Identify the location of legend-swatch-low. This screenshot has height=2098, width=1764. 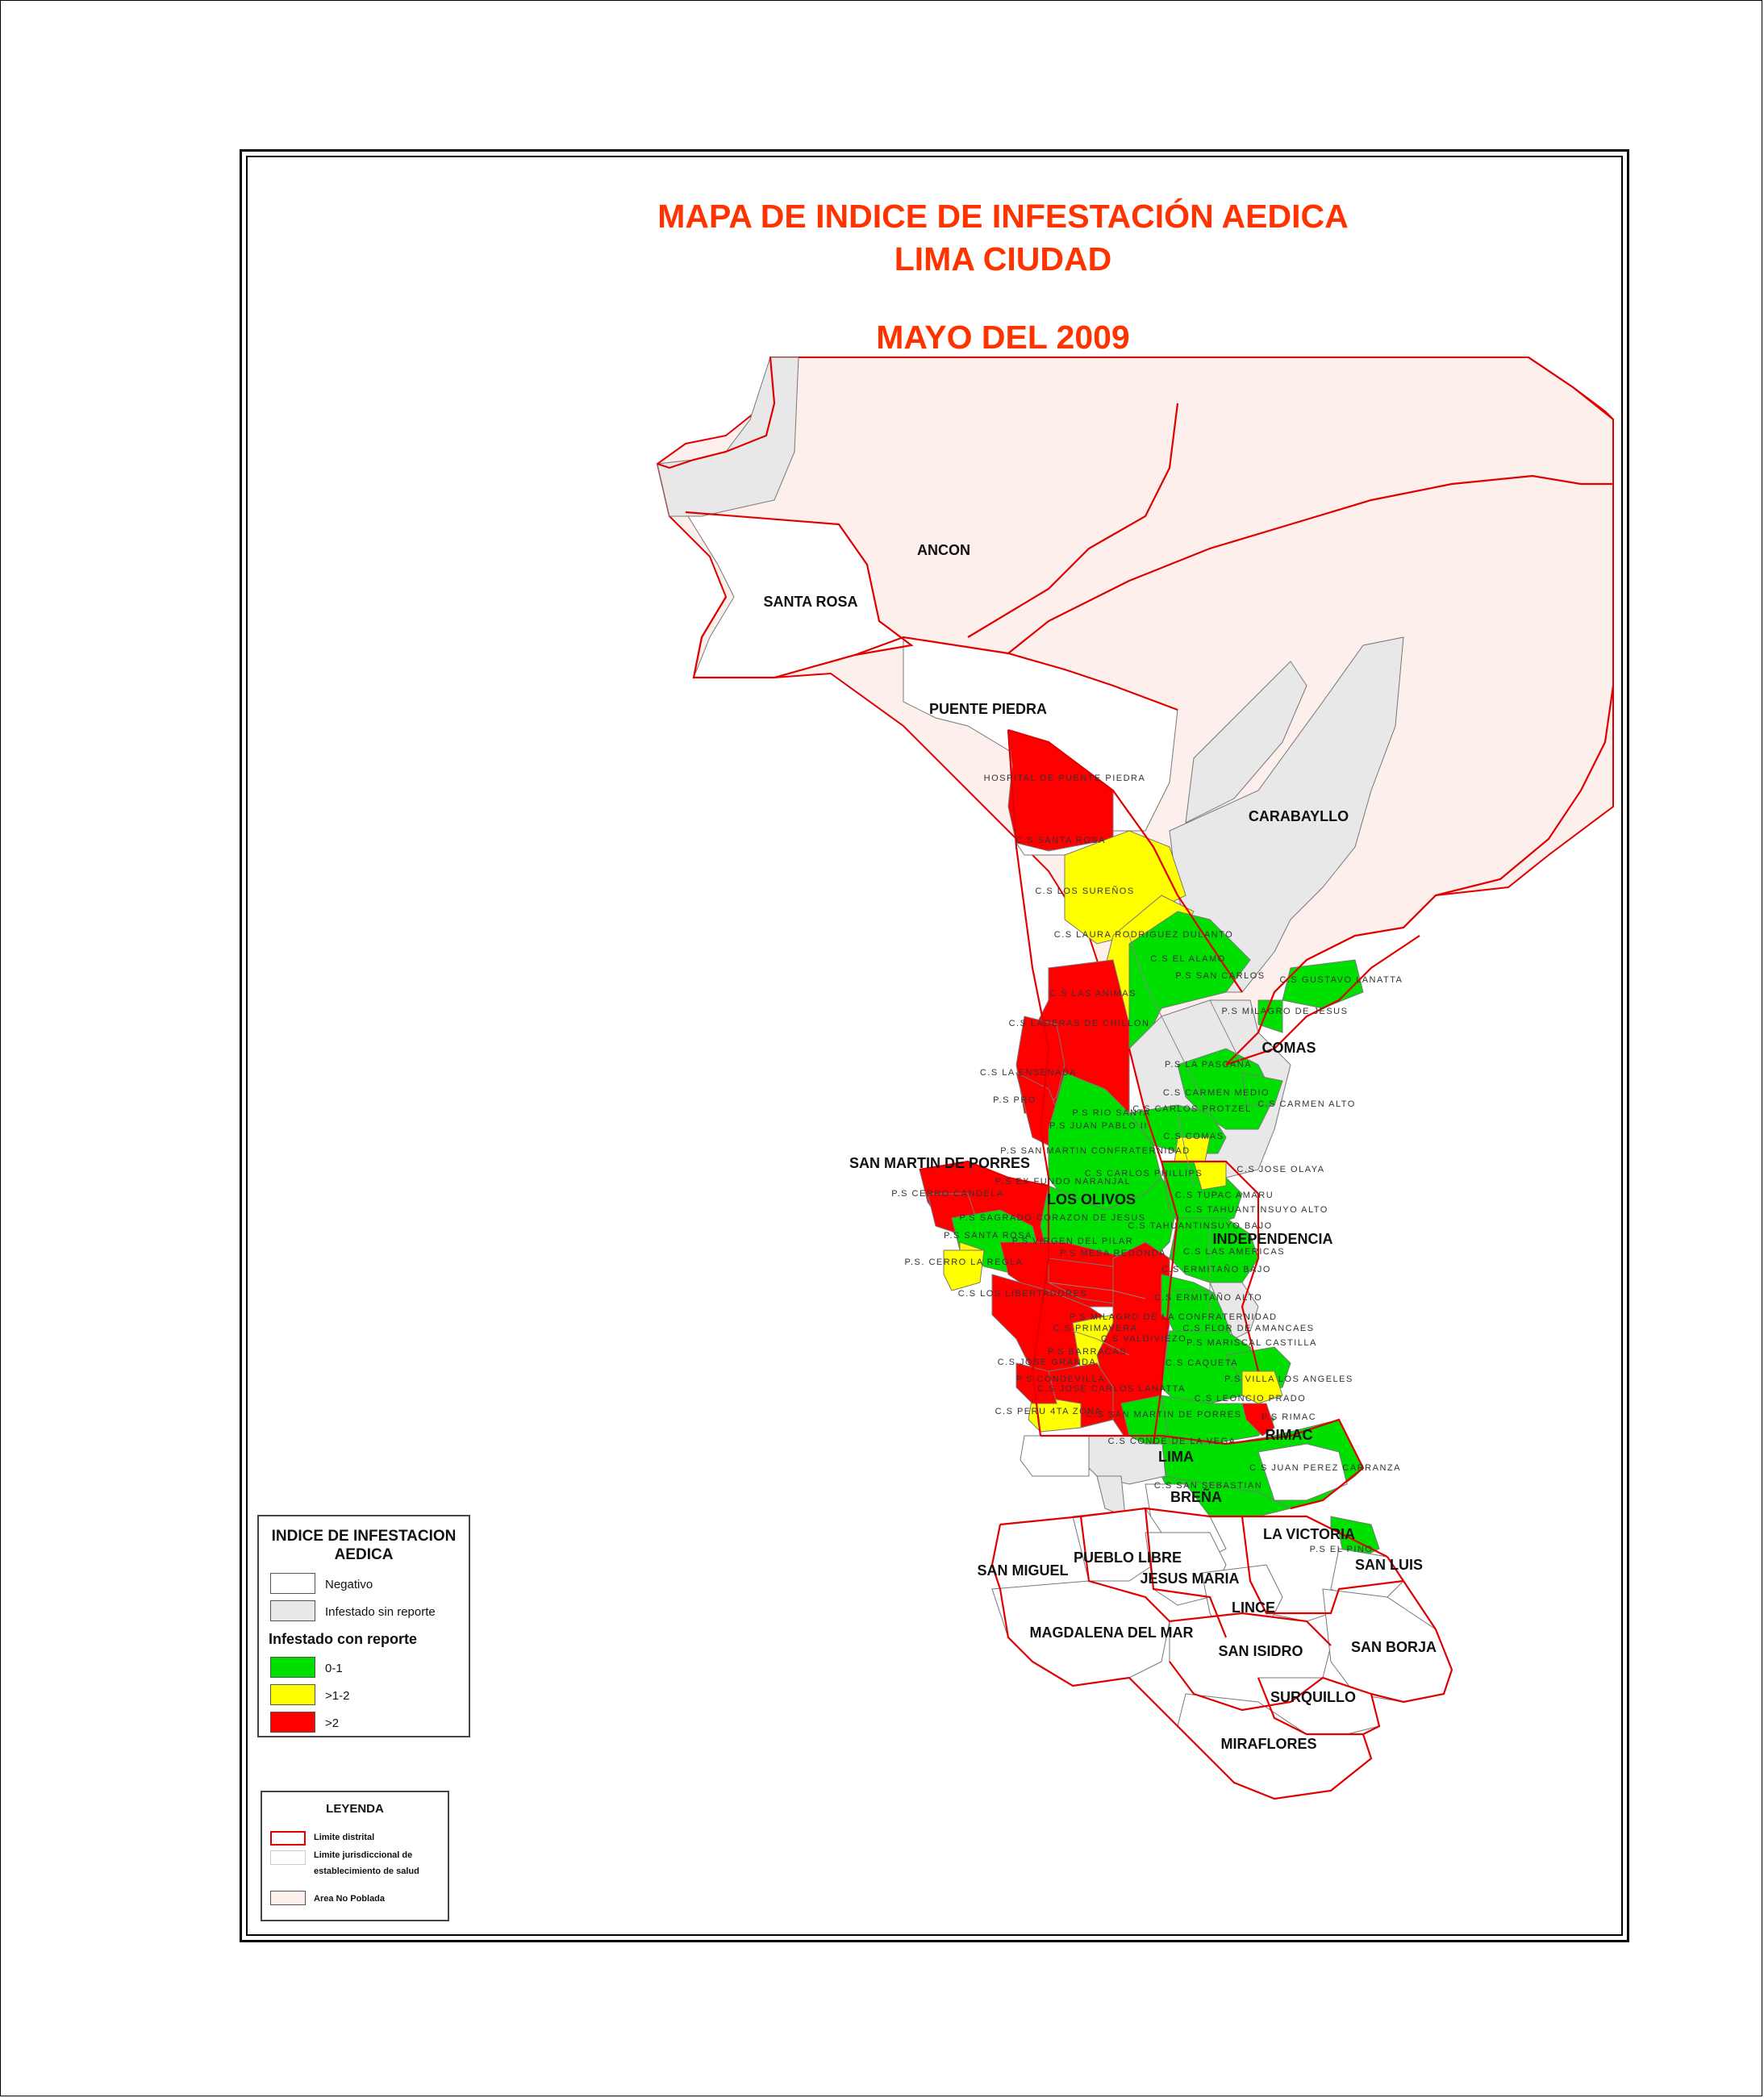
(293, 1667).